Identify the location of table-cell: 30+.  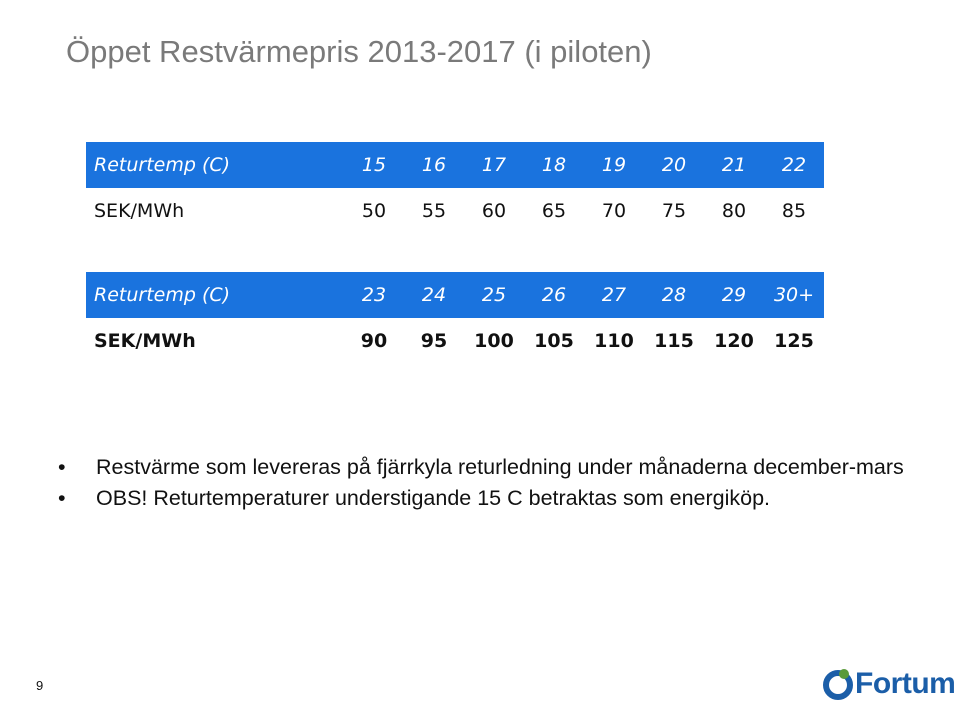
(794, 295).